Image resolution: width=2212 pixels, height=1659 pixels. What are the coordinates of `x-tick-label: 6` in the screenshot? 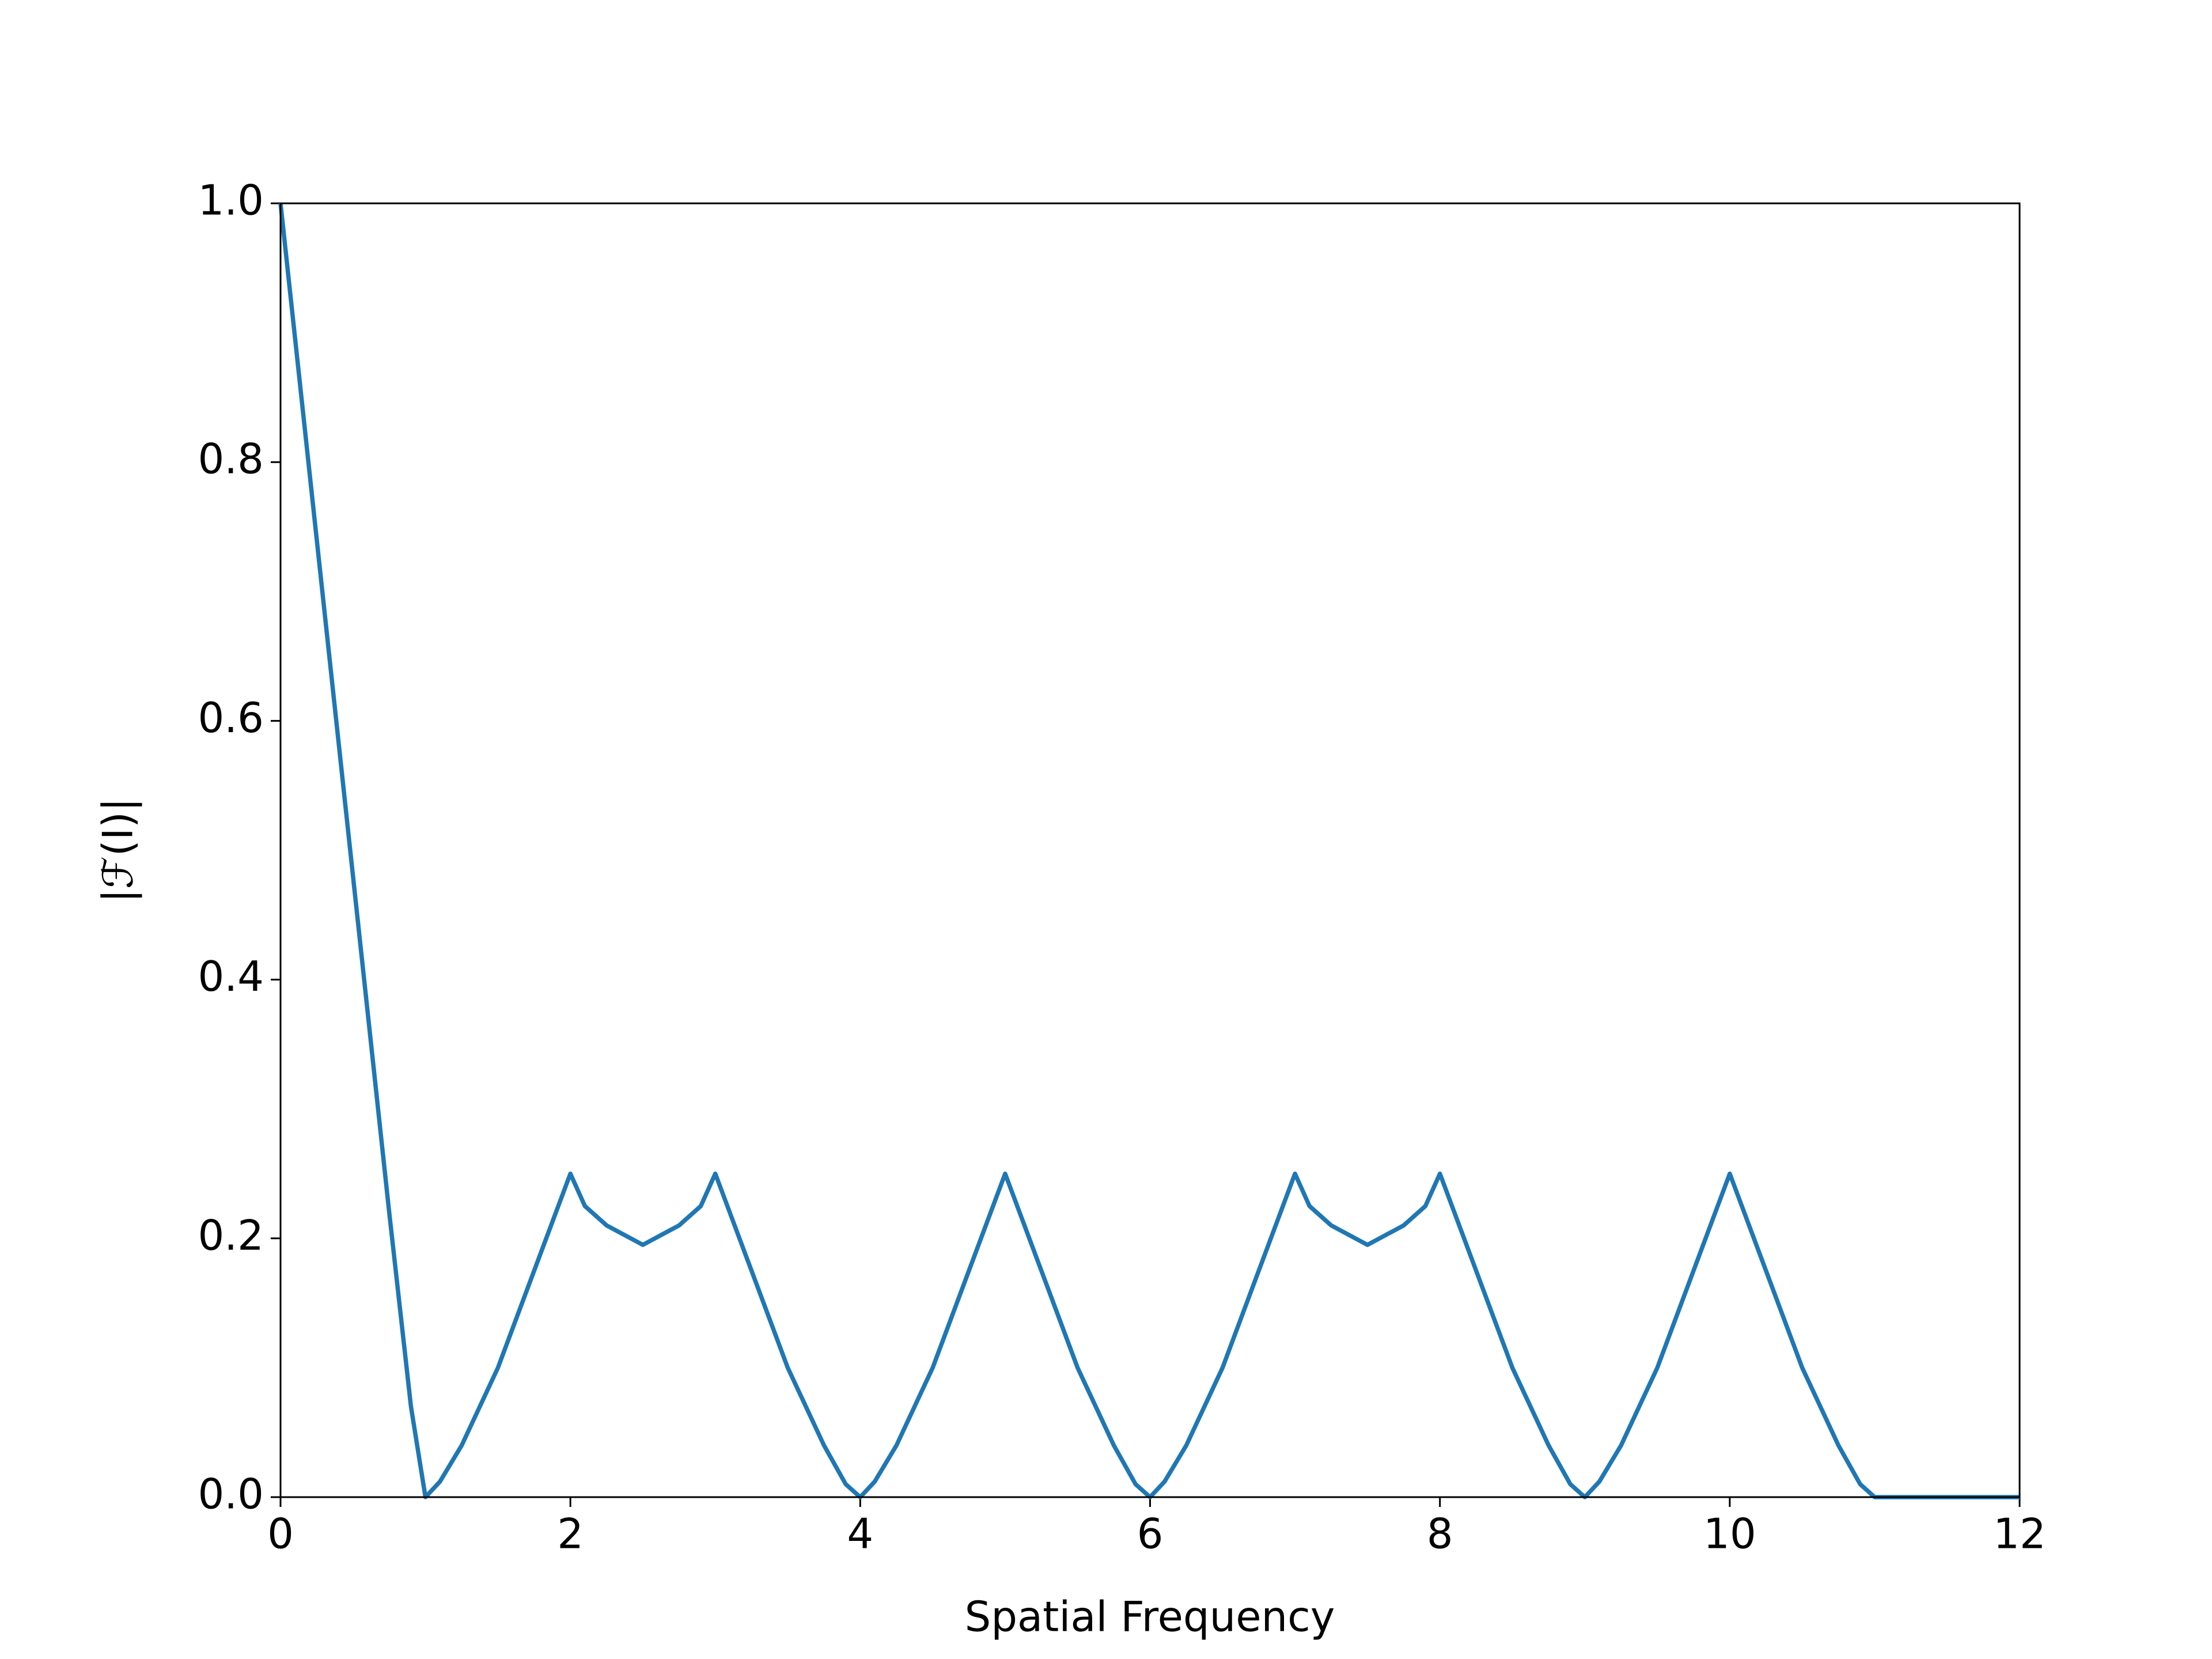 It's located at (1150, 1534).